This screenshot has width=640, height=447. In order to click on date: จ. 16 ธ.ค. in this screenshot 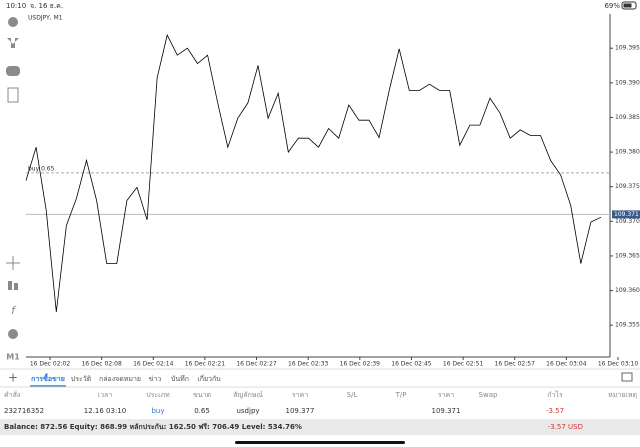, I will do `click(46, 6)`.